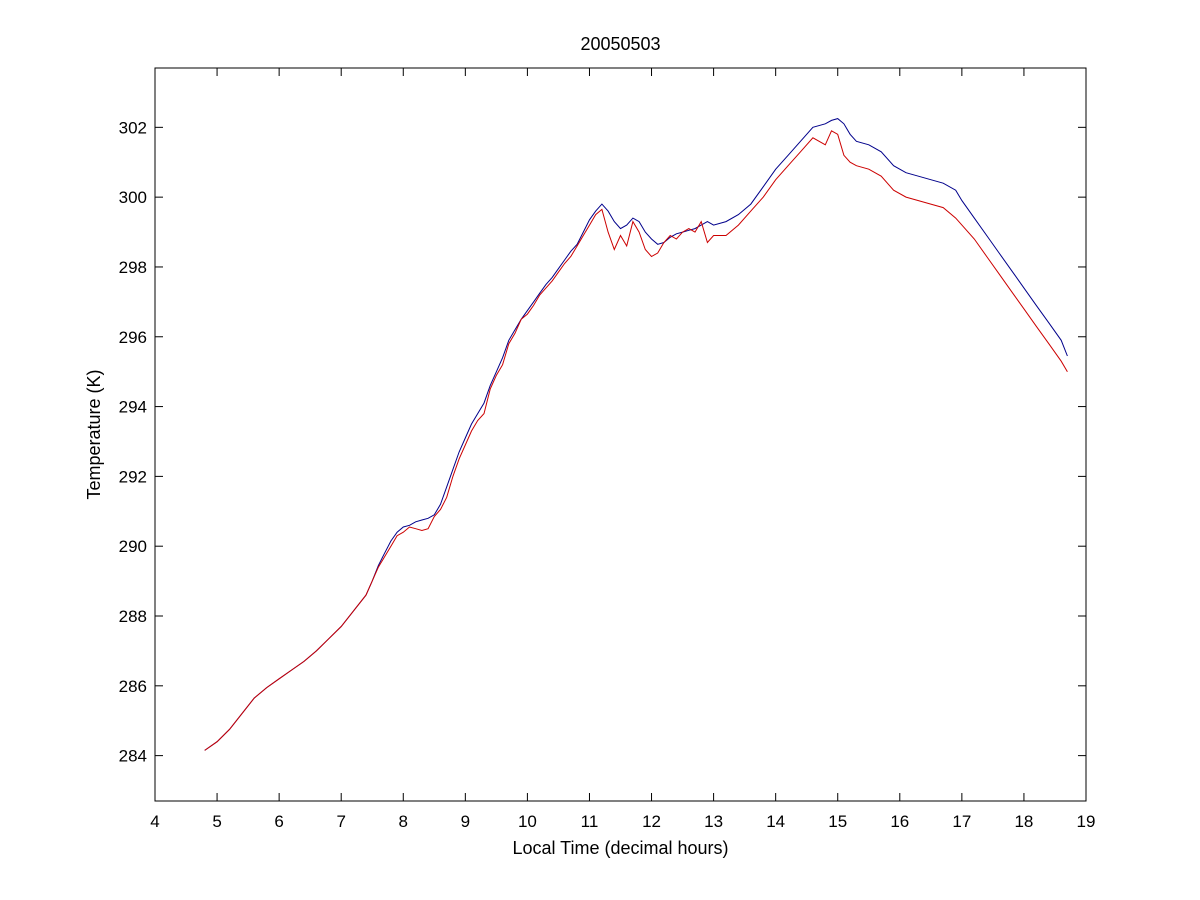 The height and width of the screenshot is (900, 1200). Describe the element at coordinates (133, 407) in the screenshot. I see `y-tick-label: 294` at that location.